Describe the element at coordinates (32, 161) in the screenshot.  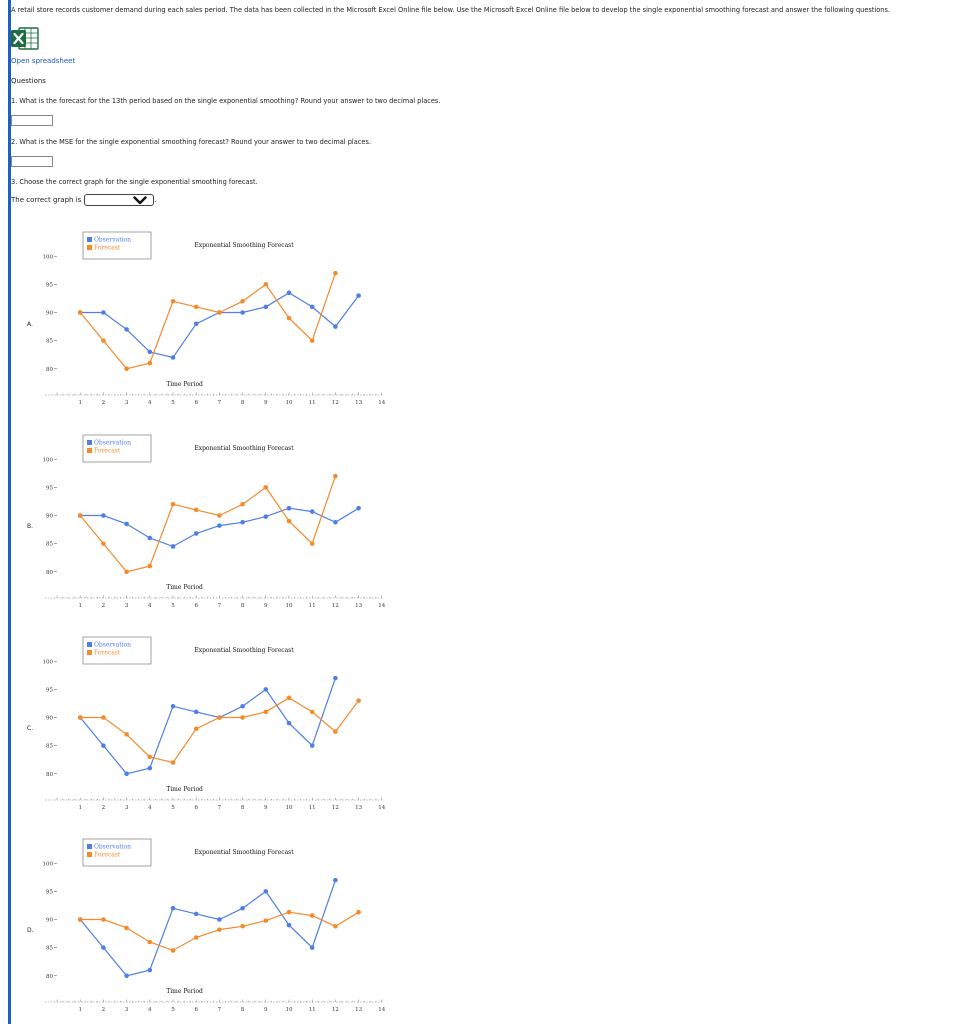
I see `question-2-answer-input` at that location.